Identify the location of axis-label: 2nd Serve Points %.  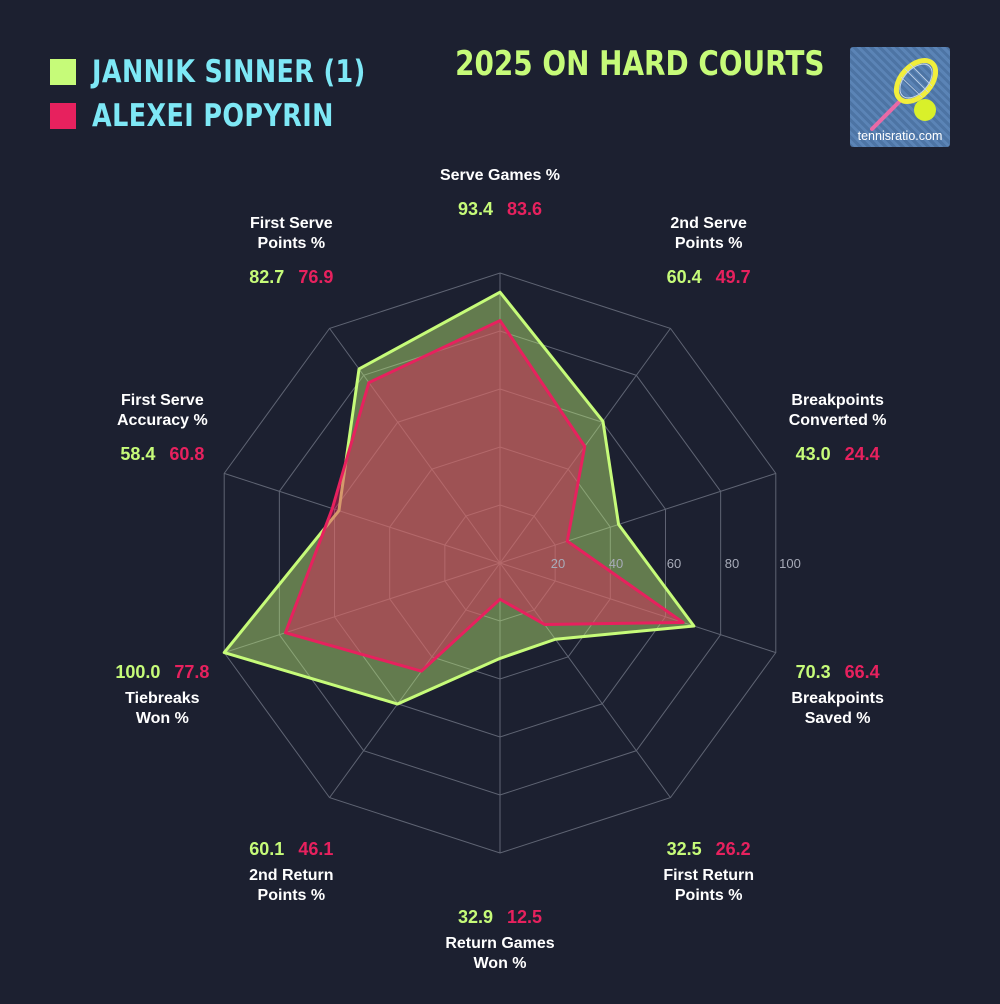
(709, 234).